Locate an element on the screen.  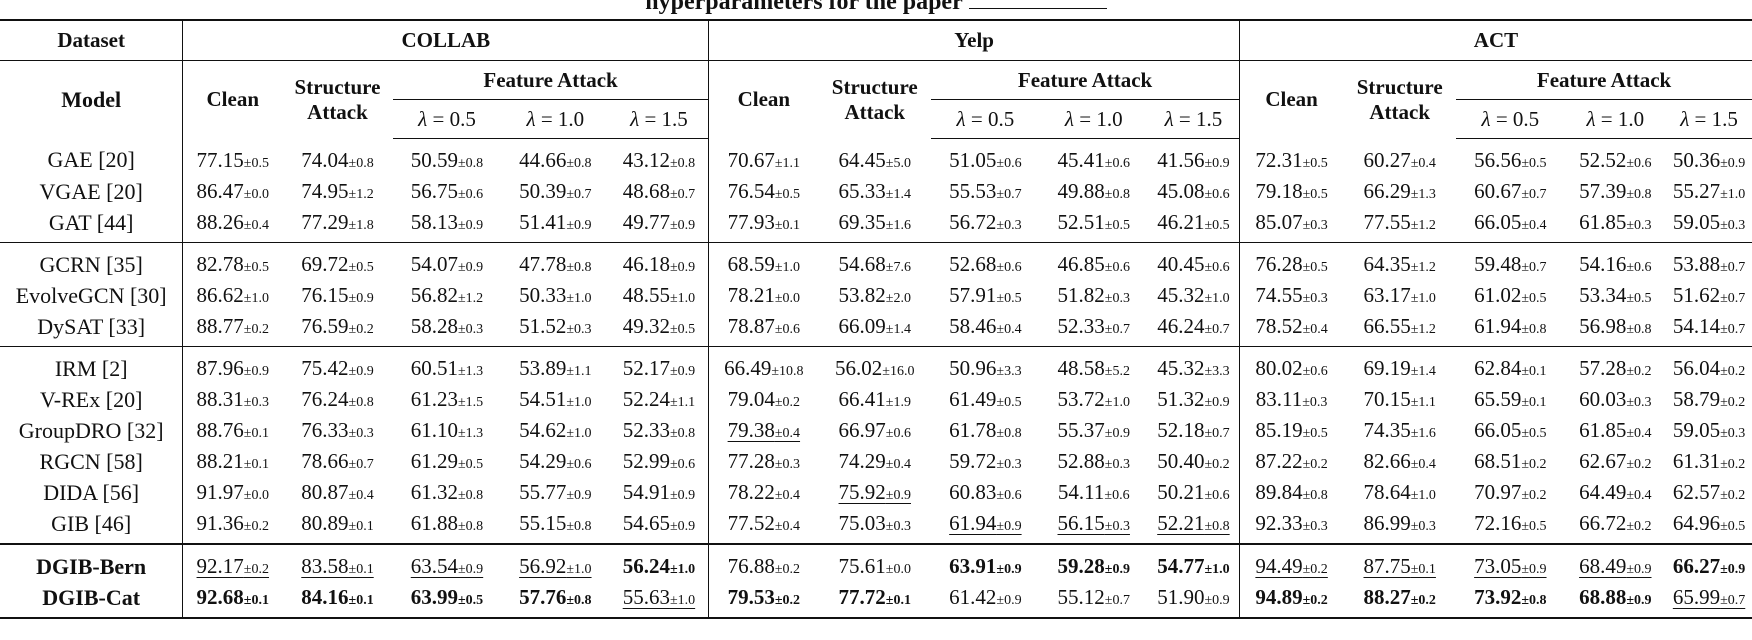
table-cell: 61.42±0.9 is located at coordinates (985, 600).